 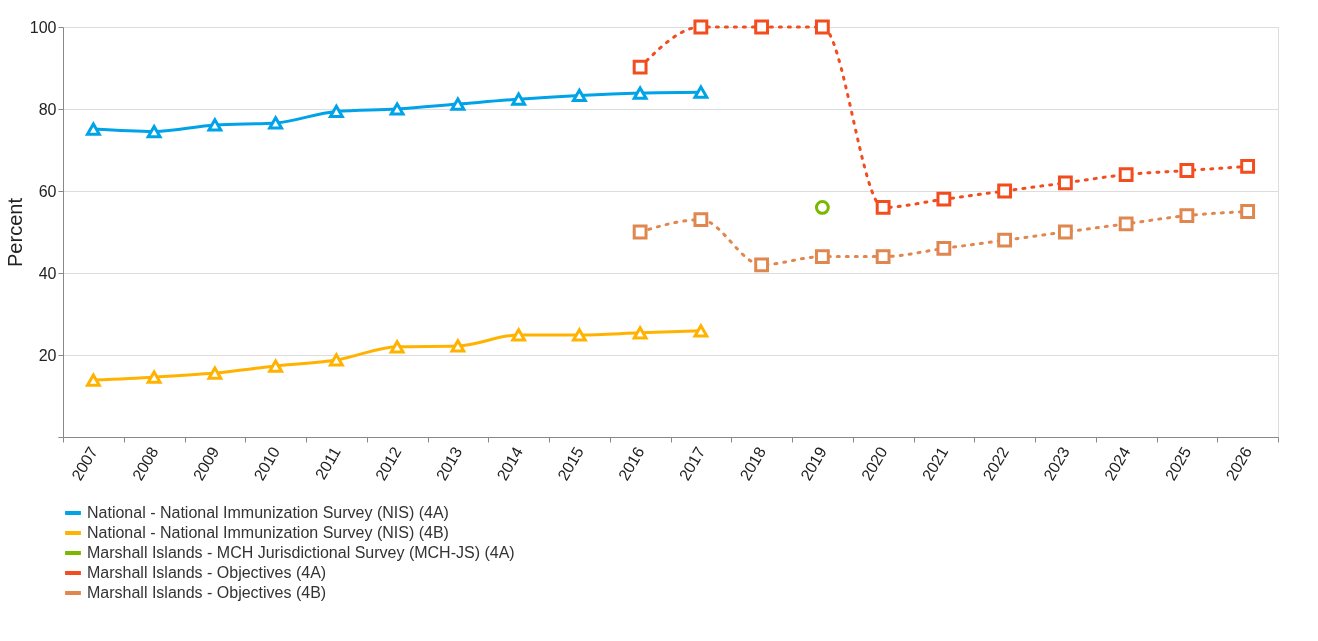 I want to click on legend-label: Marshall Islands - Objectives (4B), so click(x=207, y=592).